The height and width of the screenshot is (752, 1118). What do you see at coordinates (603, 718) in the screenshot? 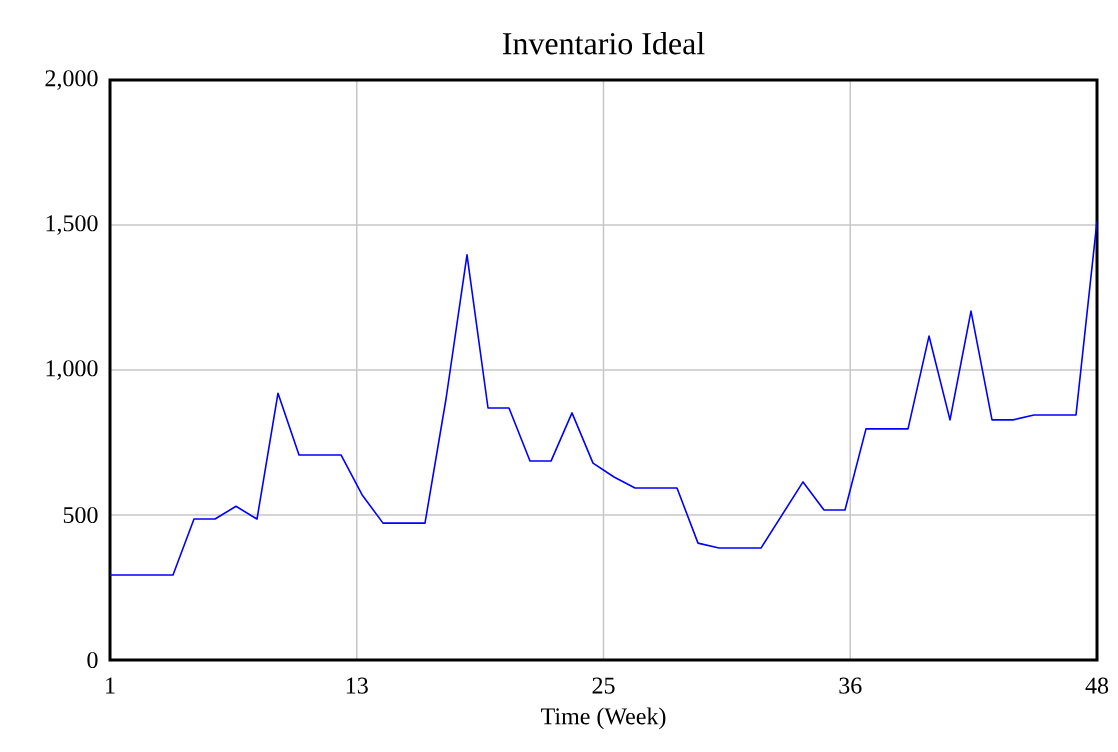
I see `x-axis-title: Time (Week)` at bounding box center [603, 718].